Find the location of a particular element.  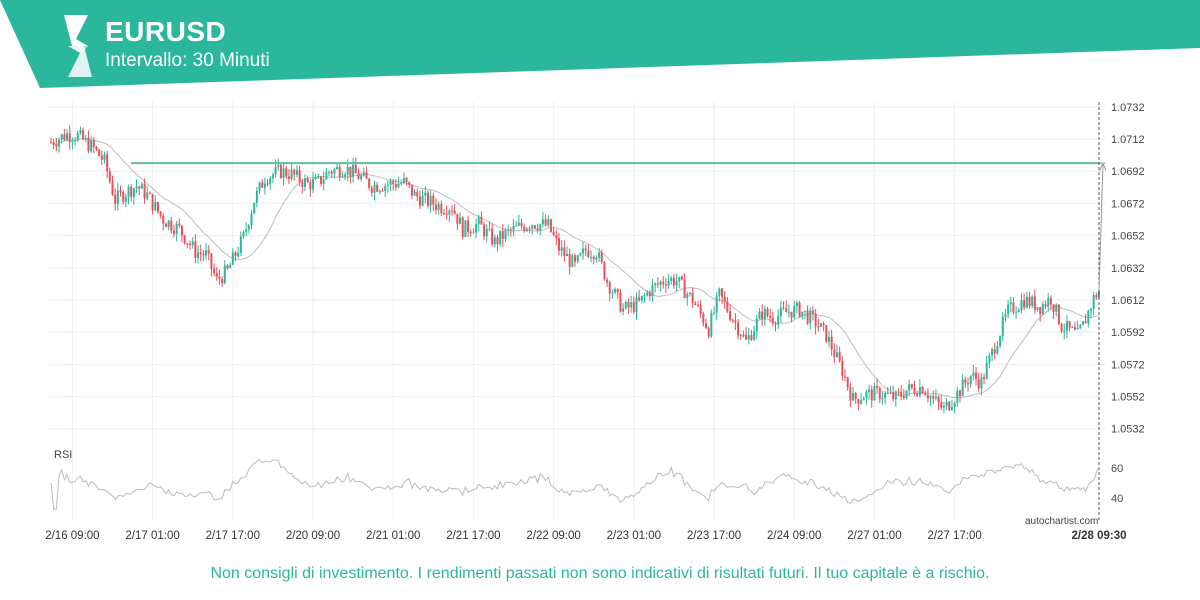

y-tick-label: 1.0672 is located at coordinates (1128, 204).